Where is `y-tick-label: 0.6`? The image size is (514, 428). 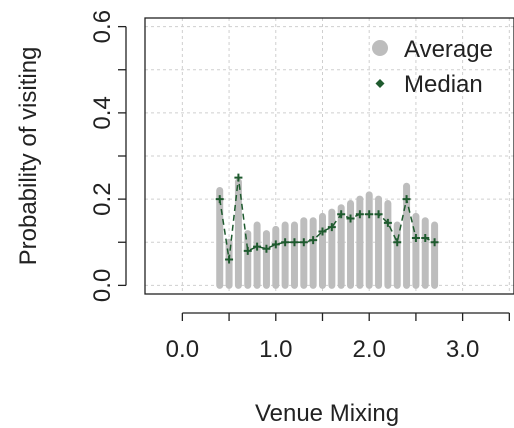
y-tick-label: 0.6 is located at coordinates (102, 26).